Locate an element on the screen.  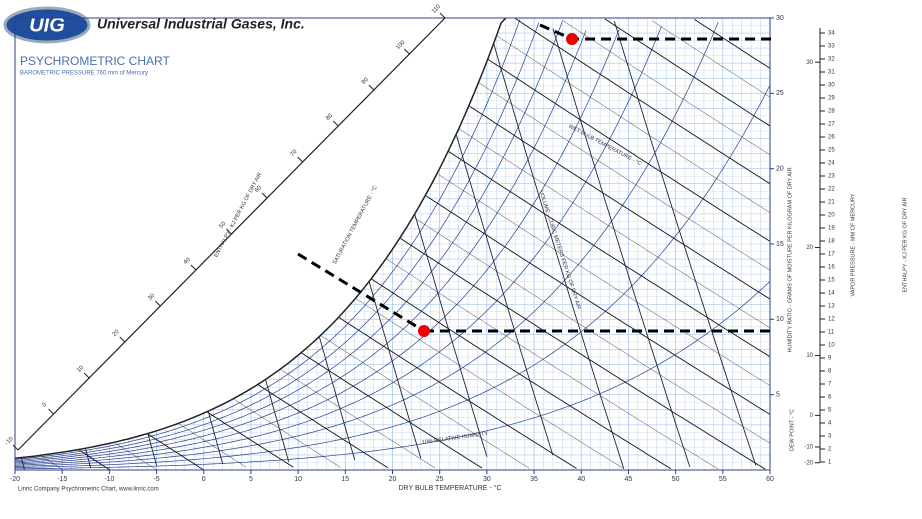
wet-bulb-label: WET BULB TEMPERATURE - °C is located at coordinates (604, 146).